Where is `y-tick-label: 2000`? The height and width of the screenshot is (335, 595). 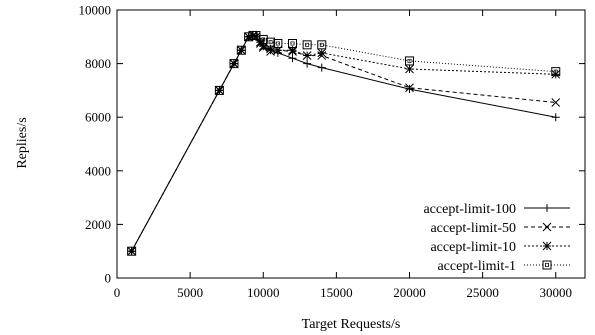
y-tick-label: 2000 is located at coordinates (98, 224).